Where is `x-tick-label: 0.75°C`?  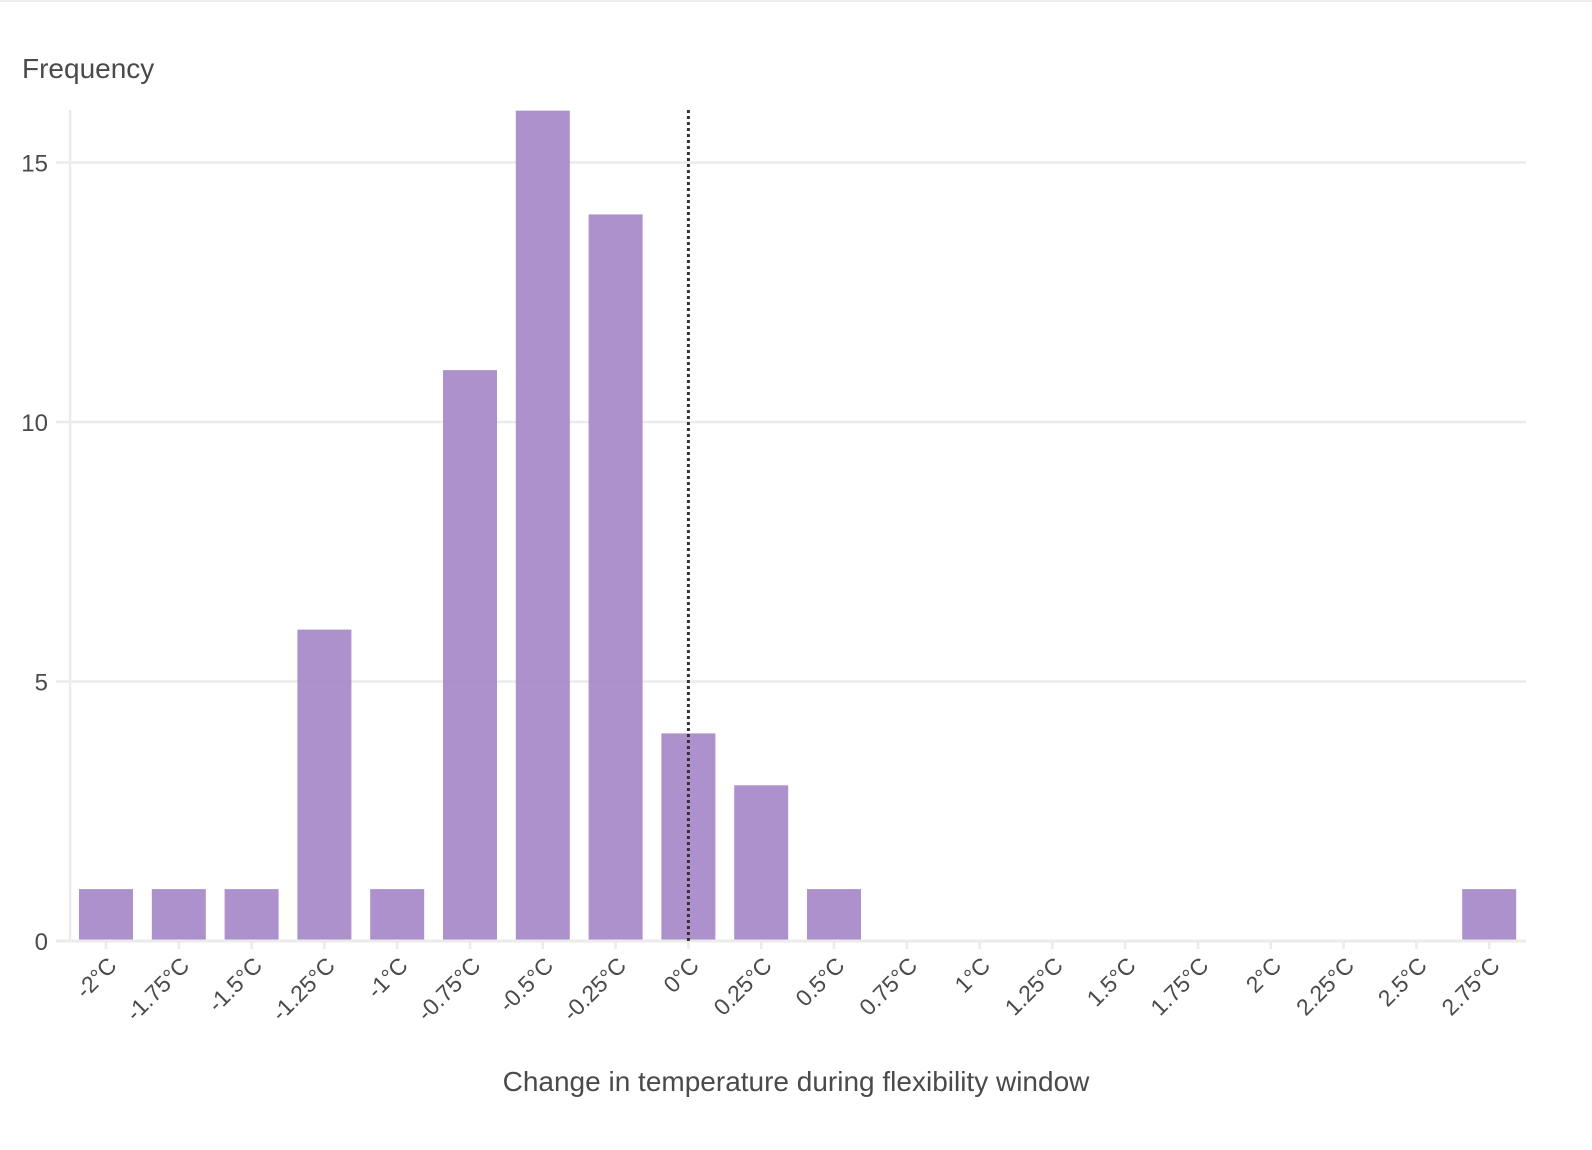
x-tick-label: 0.75°C is located at coordinates (888, 986).